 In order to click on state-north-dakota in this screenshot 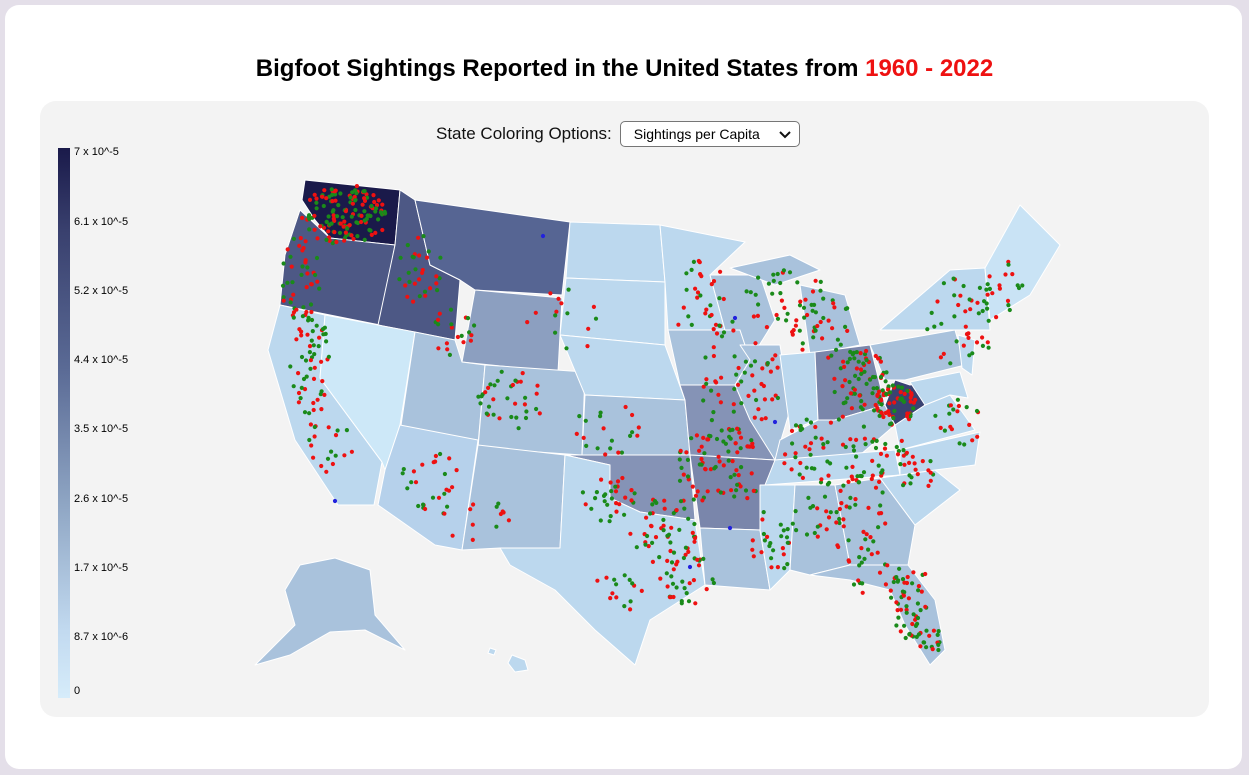, I will do `click(615, 252)`.